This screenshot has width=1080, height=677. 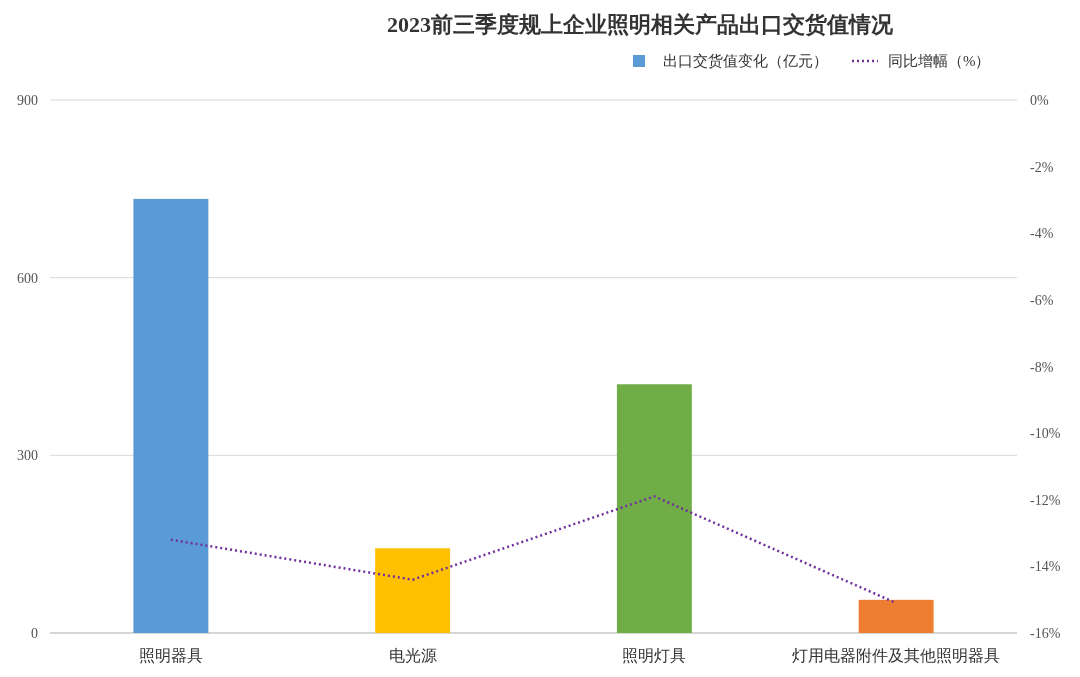 I want to click on y-tick-label: 300, so click(x=27, y=456).